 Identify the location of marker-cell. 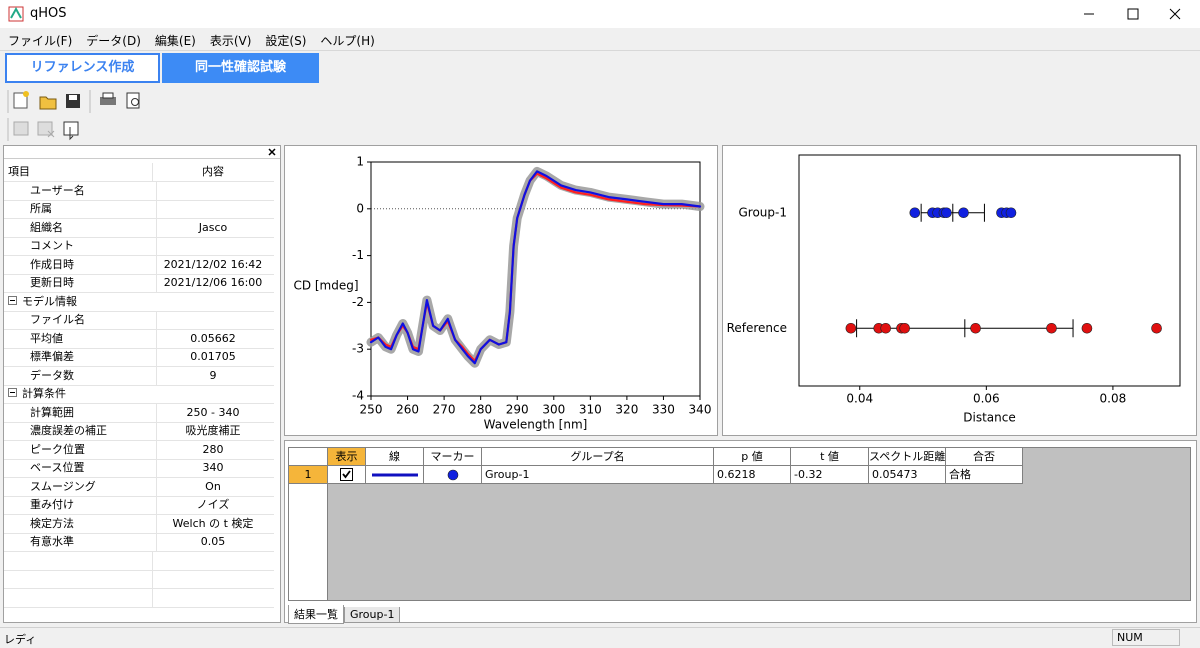
(453, 475).